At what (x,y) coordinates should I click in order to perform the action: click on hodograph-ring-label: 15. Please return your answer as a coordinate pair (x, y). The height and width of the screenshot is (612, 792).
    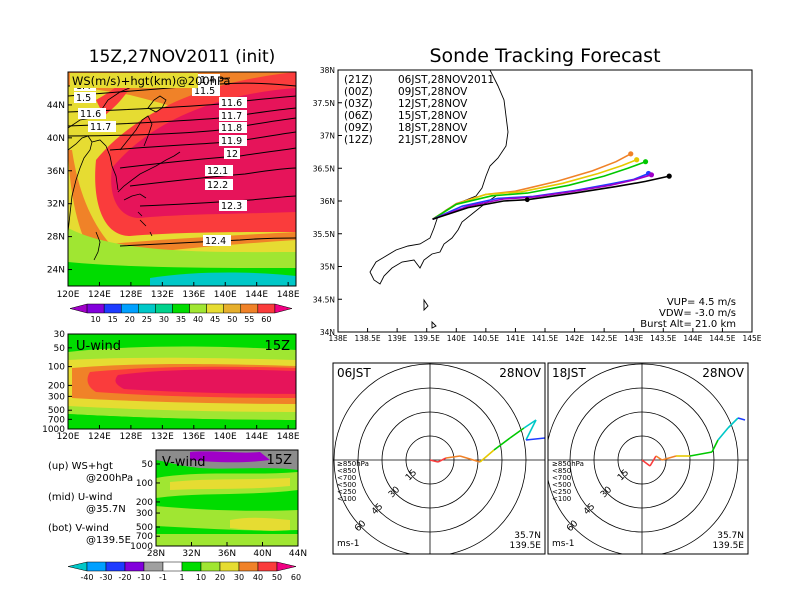
    Looking at the image, I should click on (411, 475).